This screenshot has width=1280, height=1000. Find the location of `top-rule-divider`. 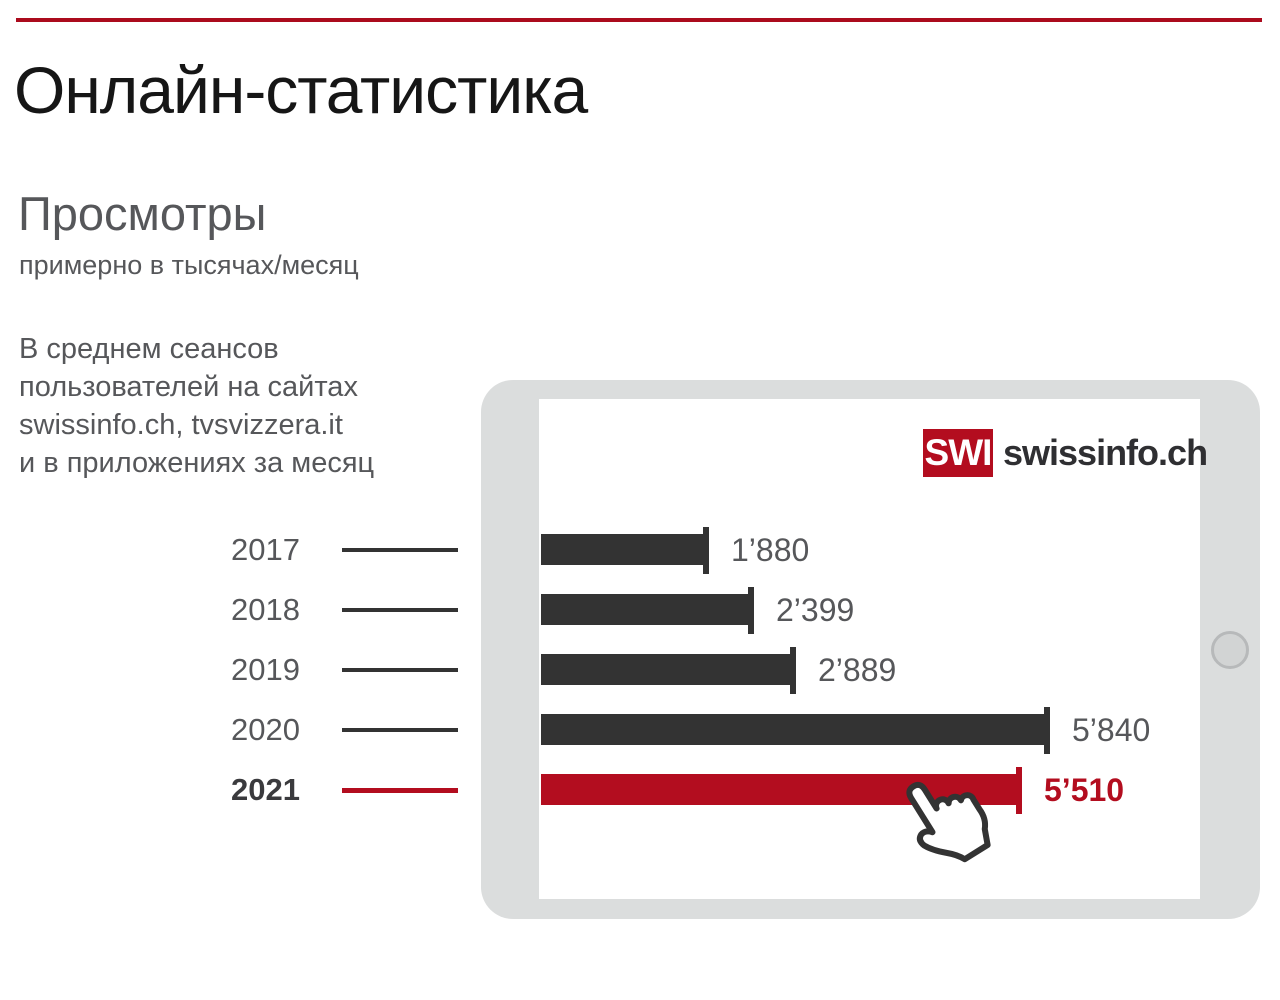

top-rule-divider is located at coordinates (639, 20).